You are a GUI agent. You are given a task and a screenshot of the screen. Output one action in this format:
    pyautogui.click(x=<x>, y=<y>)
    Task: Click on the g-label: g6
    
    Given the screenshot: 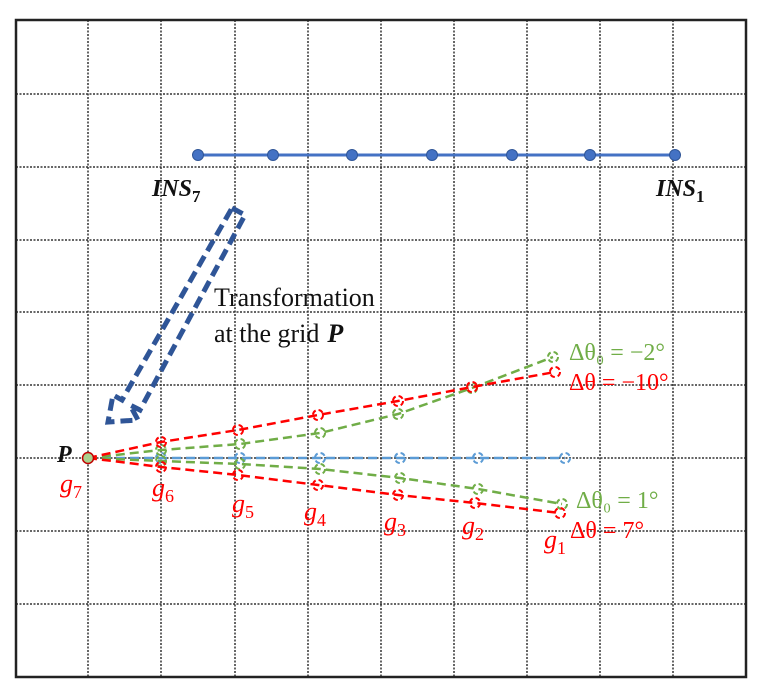 What is the action you would take?
    pyautogui.click(x=163, y=489)
    